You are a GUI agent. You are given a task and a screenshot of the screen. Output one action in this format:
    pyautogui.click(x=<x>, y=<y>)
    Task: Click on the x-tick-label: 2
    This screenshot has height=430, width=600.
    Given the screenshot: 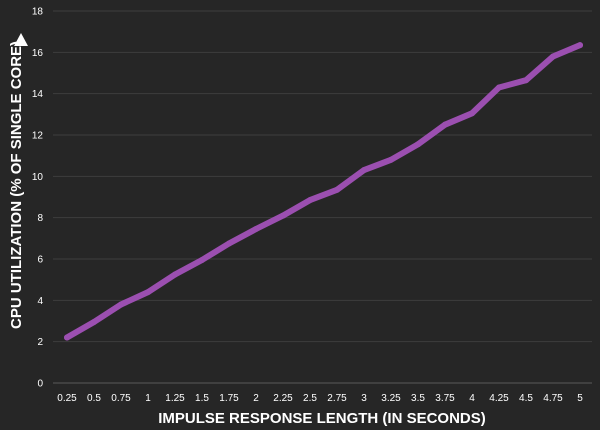 What is the action you would take?
    pyautogui.click(x=256, y=398)
    